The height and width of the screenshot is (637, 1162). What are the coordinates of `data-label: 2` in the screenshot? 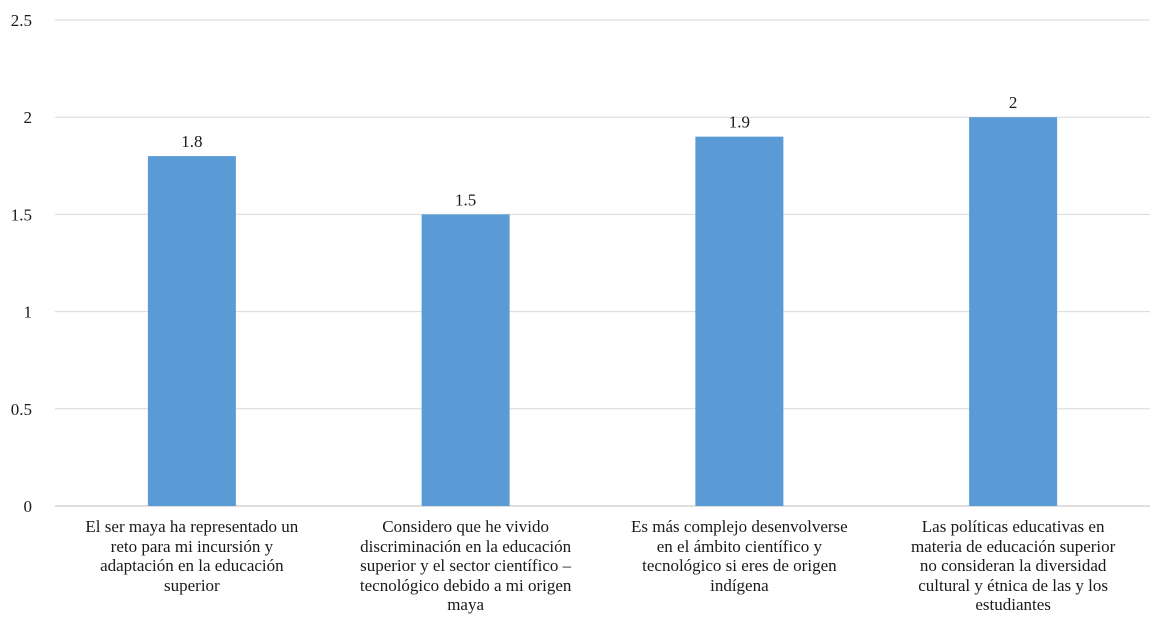 It's located at (1013, 102).